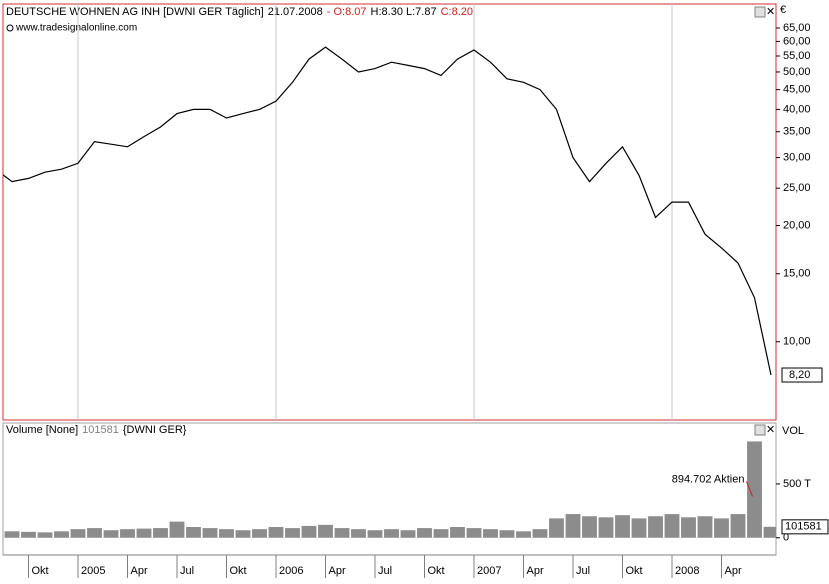 This screenshot has width=829, height=584. What do you see at coordinates (797, 274) in the screenshot?
I see `y-tick-label: 15,00` at bounding box center [797, 274].